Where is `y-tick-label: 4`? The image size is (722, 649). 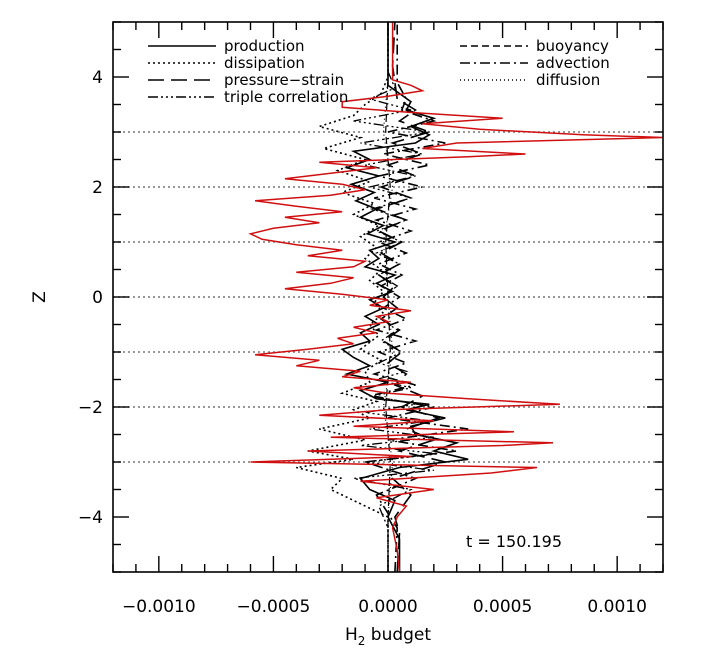 y-tick-label: 4 is located at coordinates (97, 78).